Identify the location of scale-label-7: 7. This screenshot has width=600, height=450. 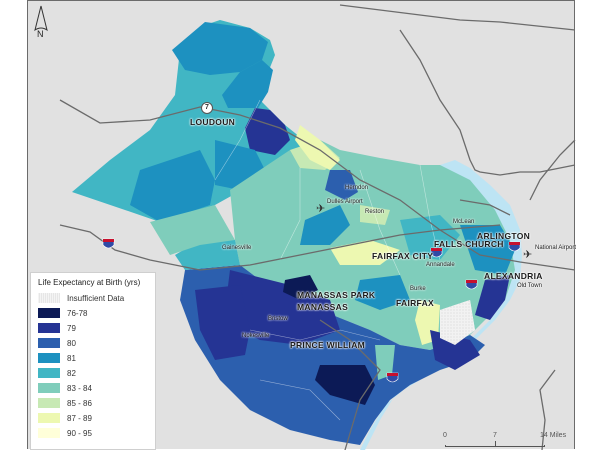
(495, 435).